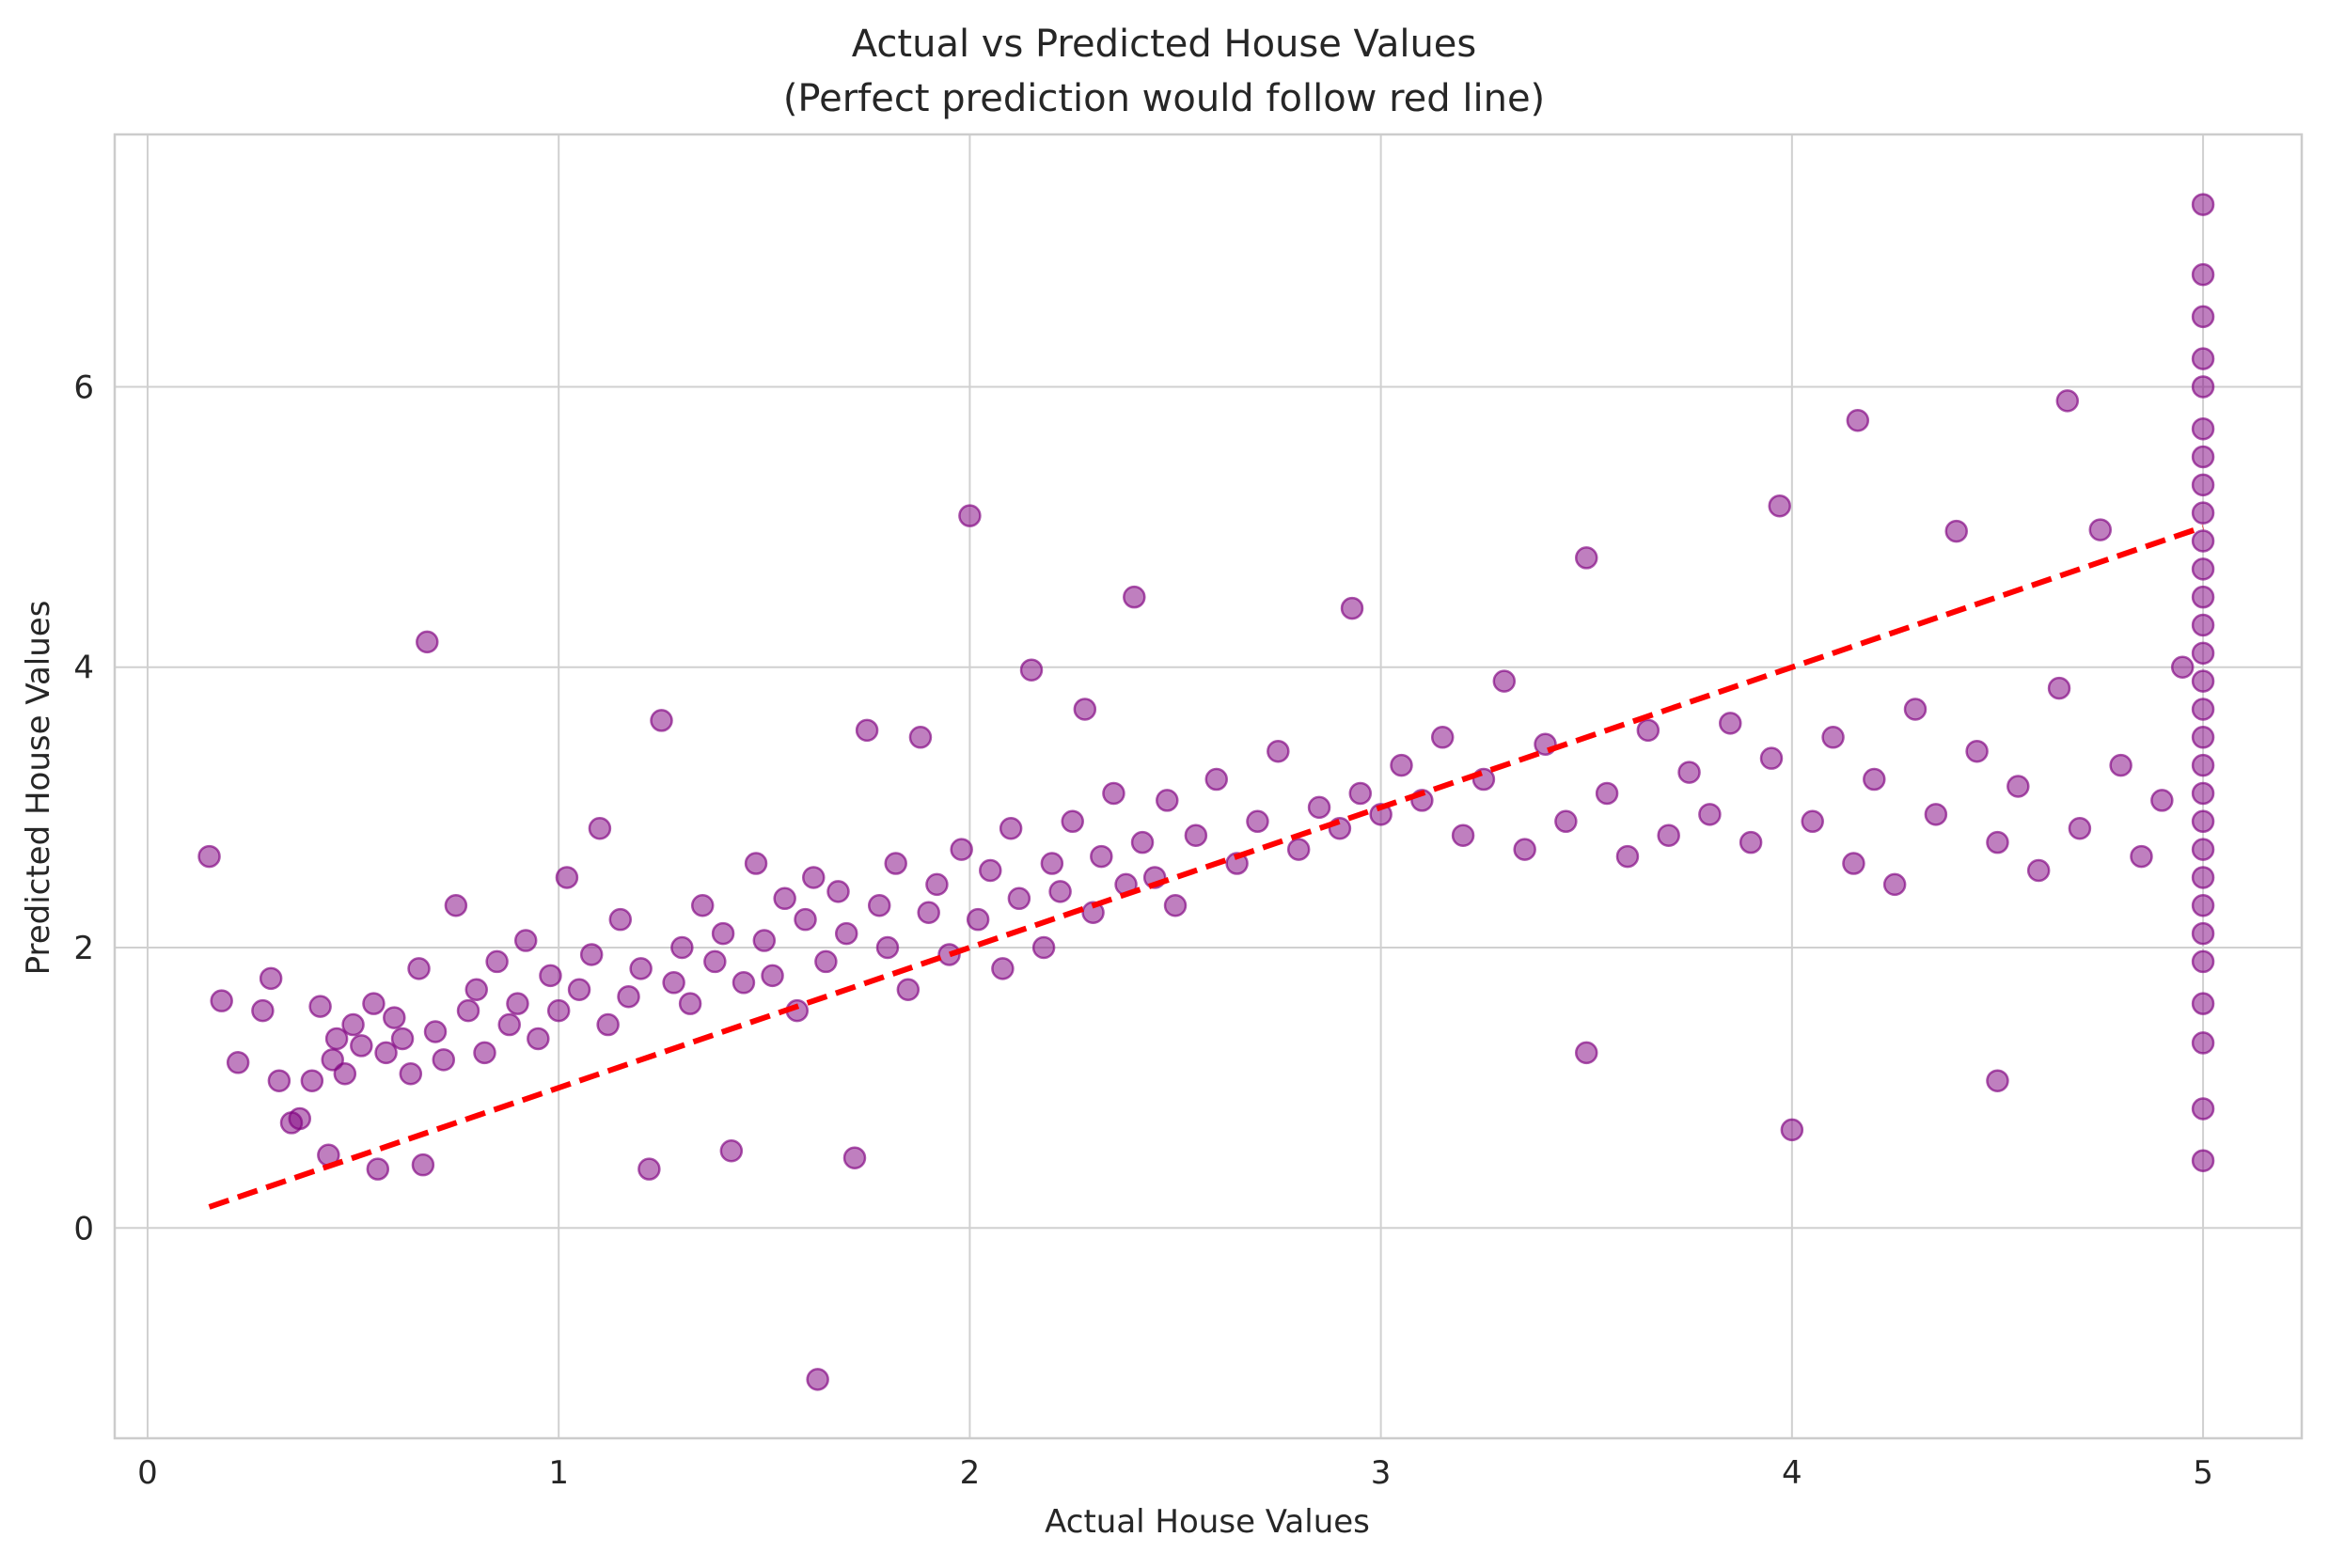 This screenshot has width=2329, height=1568. What do you see at coordinates (84, 387) in the screenshot?
I see `y-tick-label: 6` at bounding box center [84, 387].